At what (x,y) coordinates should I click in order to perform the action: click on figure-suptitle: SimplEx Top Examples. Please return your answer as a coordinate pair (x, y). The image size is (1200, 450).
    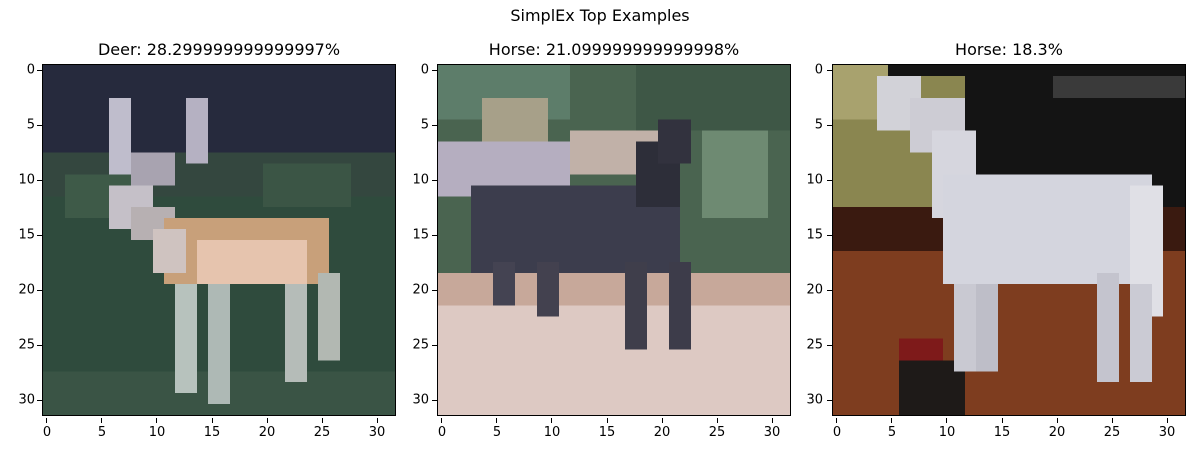
    Looking at the image, I should click on (600, 15).